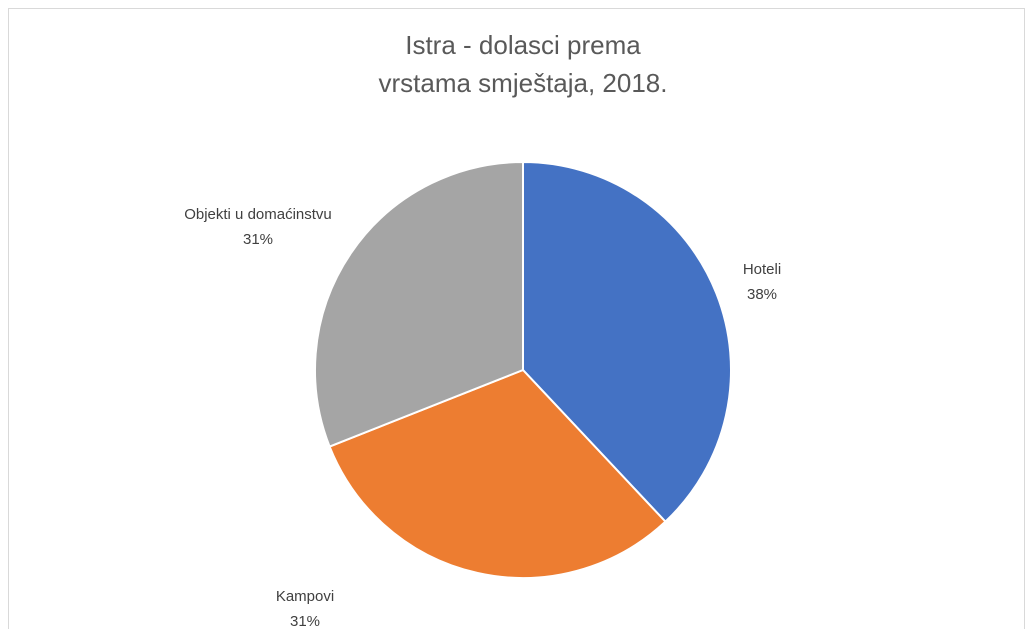 This screenshot has width=1025, height=629. I want to click on slice-label: Objekti u domaćinstvu, so click(258, 214).